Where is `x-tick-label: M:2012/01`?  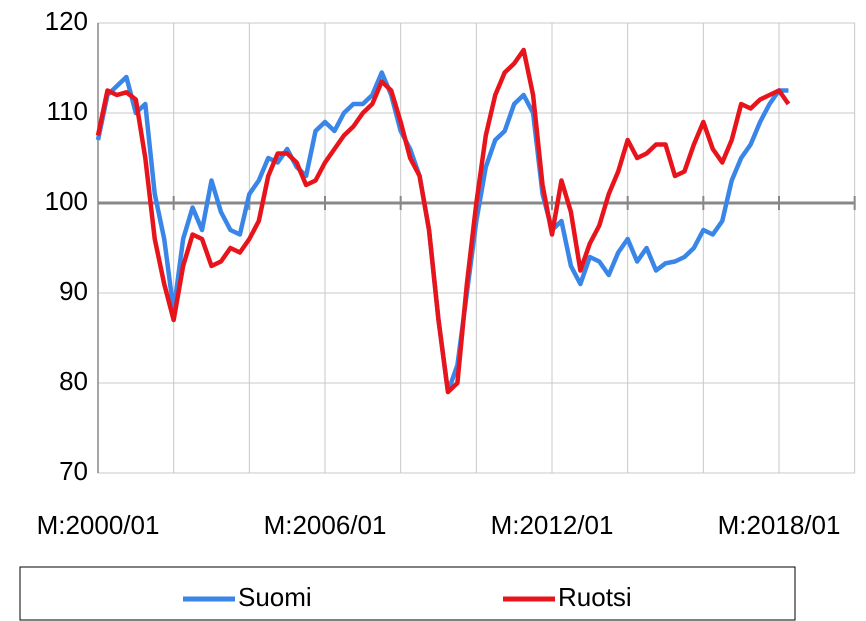 x-tick-label: M:2012/01 is located at coordinates (552, 525).